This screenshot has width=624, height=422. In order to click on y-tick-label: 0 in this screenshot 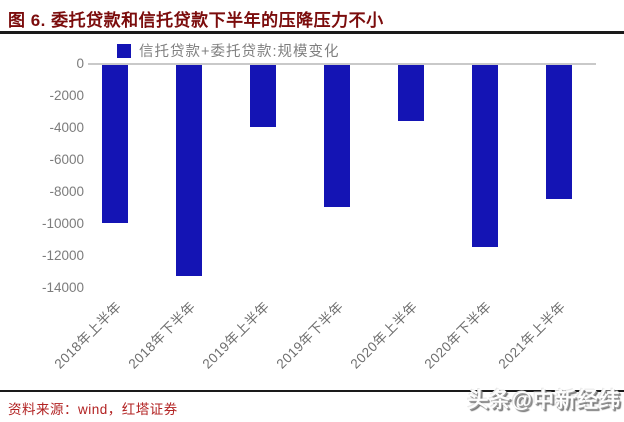, I will do `click(80, 63)`.